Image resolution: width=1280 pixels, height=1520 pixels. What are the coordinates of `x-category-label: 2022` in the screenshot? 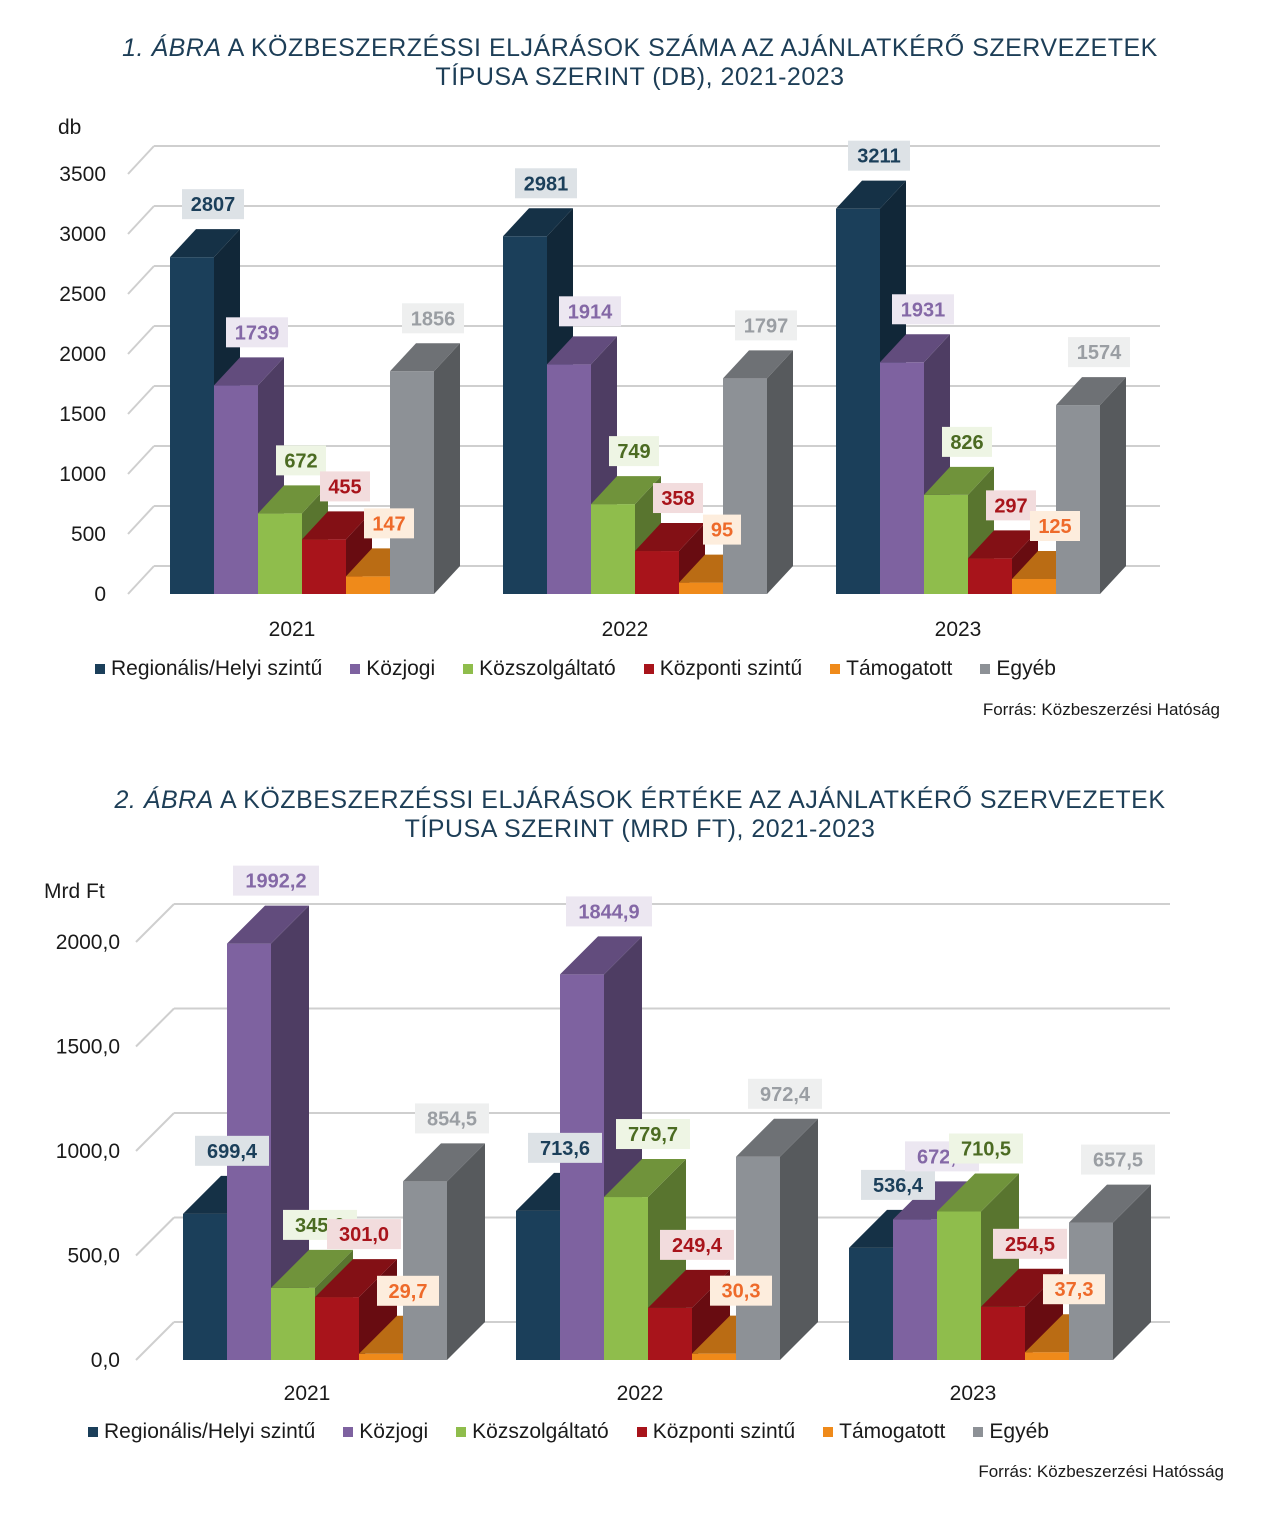 It's located at (640, 1393).